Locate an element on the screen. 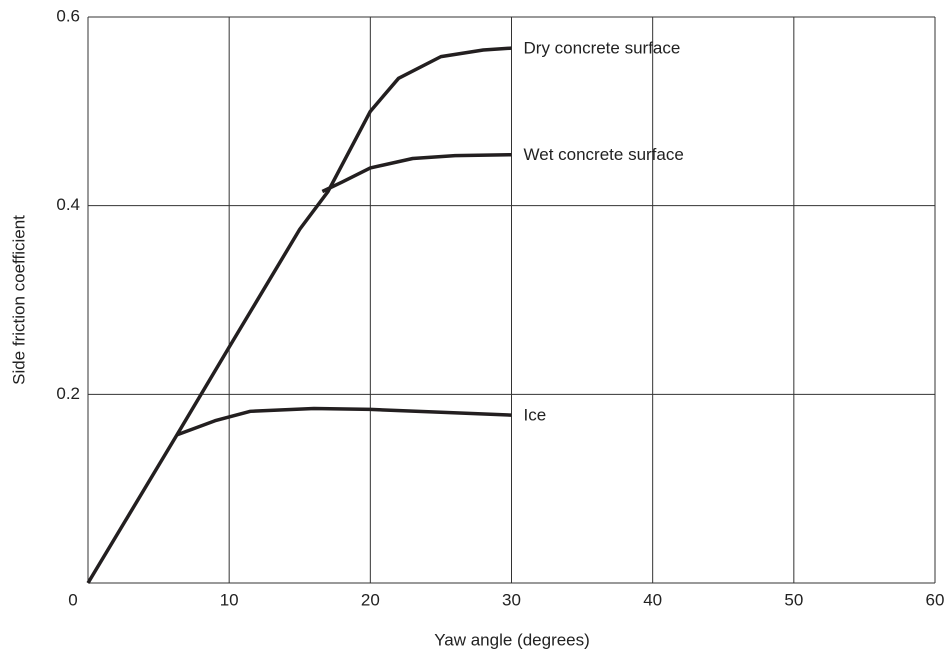 The height and width of the screenshot is (657, 949). x-tick-label: 10 is located at coordinates (229, 599).